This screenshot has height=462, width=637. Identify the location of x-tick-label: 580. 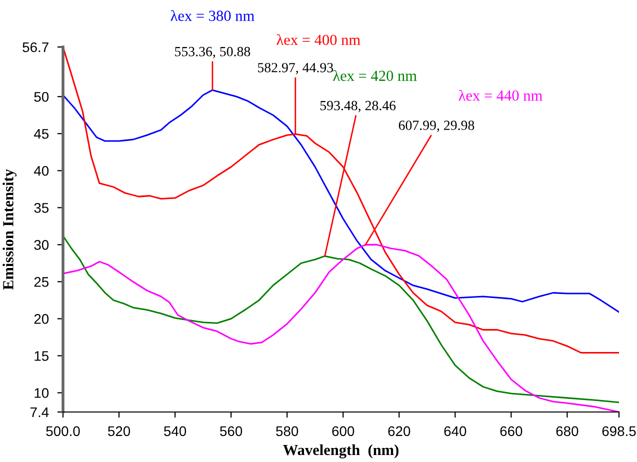
(287, 431).